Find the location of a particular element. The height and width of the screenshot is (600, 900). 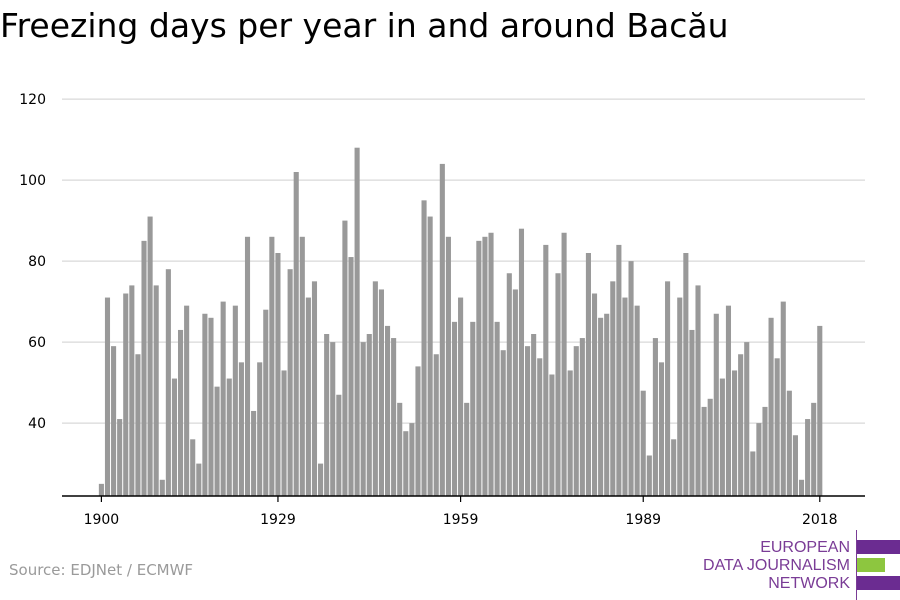

bar-1956 is located at coordinates (442, 329).